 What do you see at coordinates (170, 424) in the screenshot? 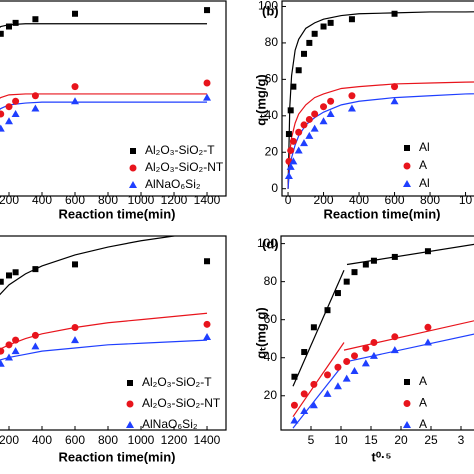
I see `legend-label: AlNaO₆Si₂` at bounding box center [170, 424].